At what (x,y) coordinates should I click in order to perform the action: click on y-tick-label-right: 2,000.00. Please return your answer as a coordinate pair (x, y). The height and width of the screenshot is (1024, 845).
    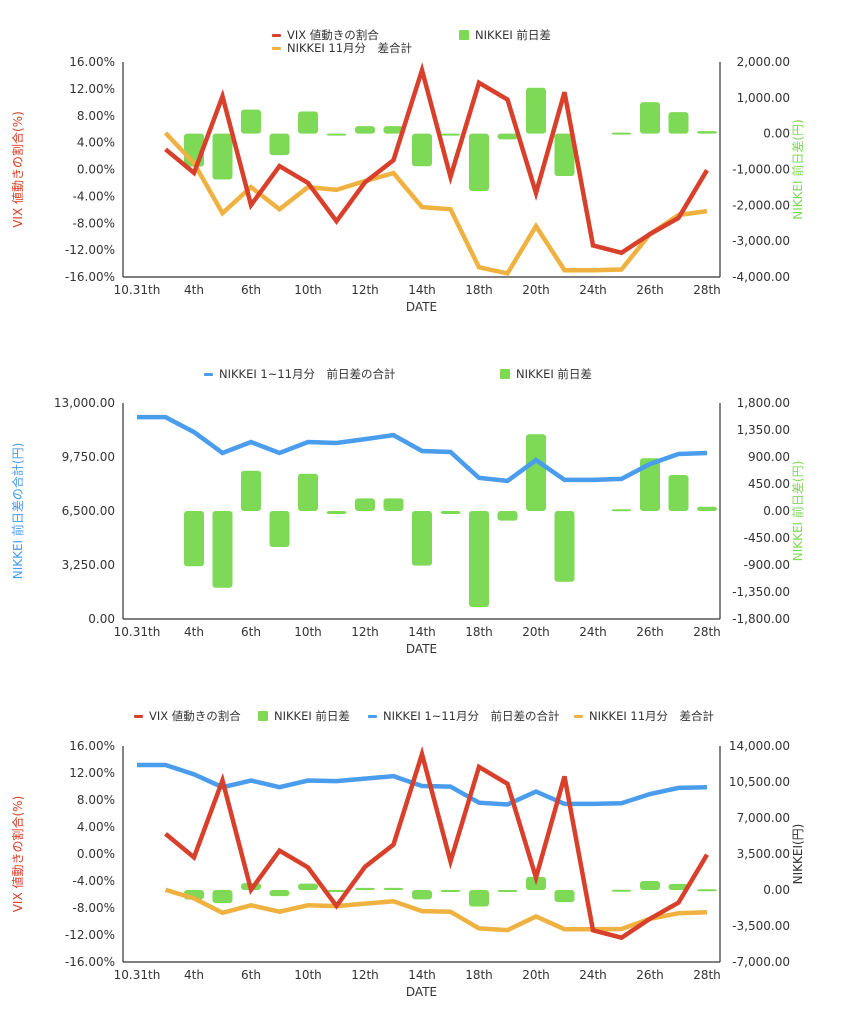
    Looking at the image, I should click on (763, 62).